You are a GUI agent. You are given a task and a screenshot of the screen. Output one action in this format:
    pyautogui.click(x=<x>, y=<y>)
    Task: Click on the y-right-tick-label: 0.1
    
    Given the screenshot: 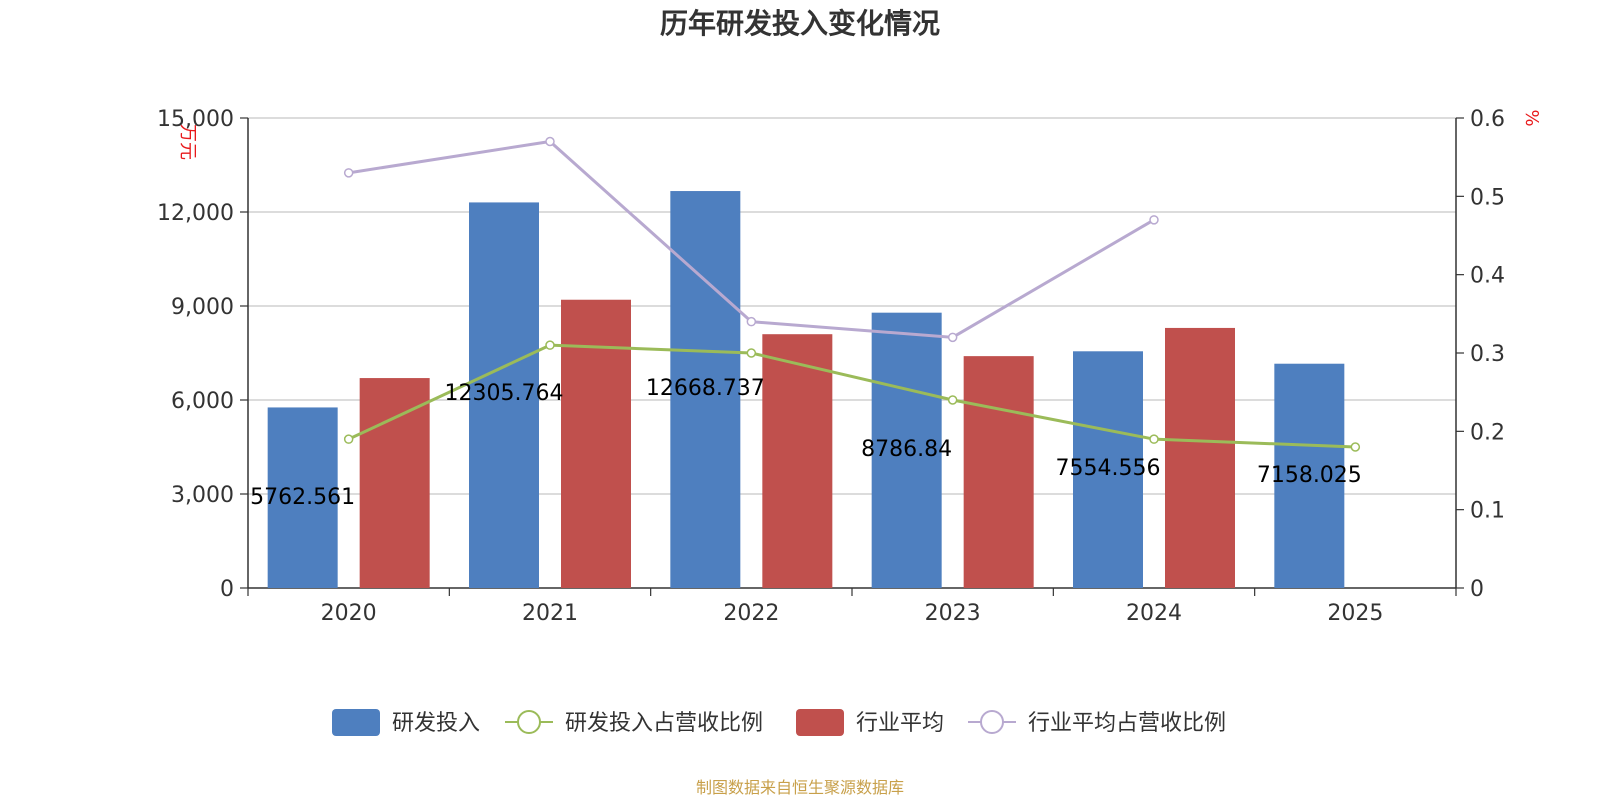 What is the action you would take?
    pyautogui.click(x=1487, y=511)
    